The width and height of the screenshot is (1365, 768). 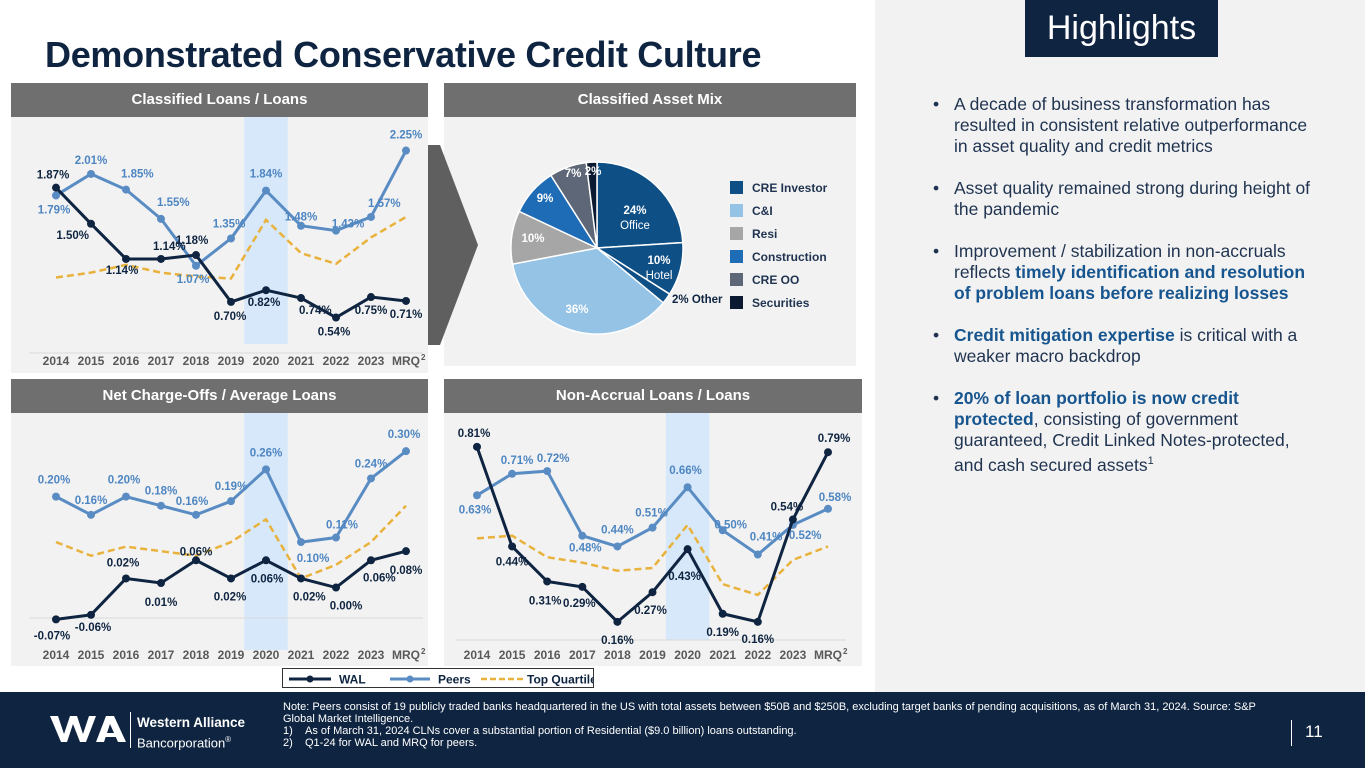 I want to click on data-label-wal: 0.81%, so click(x=474, y=434).